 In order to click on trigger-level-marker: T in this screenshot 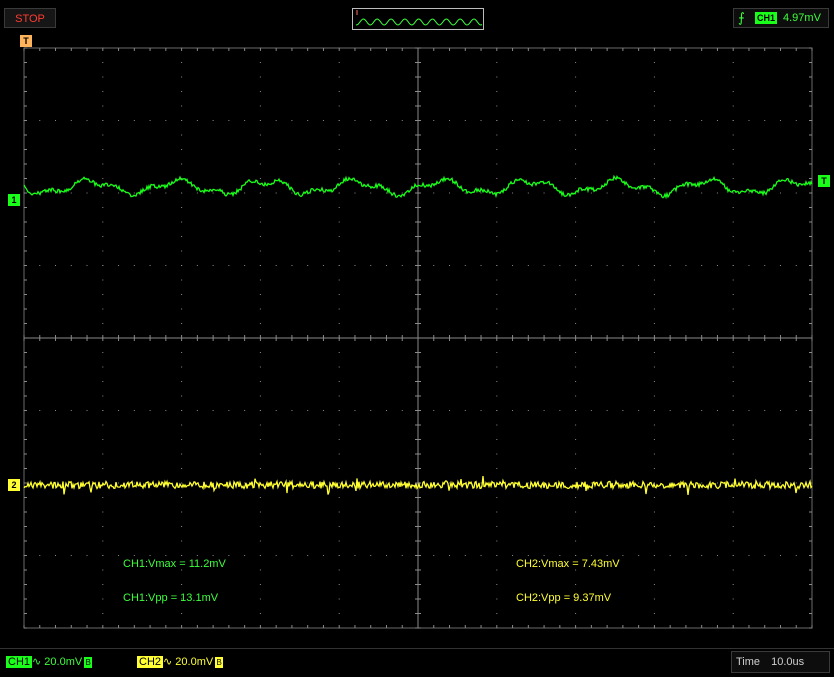, I will do `click(824, 181)`.